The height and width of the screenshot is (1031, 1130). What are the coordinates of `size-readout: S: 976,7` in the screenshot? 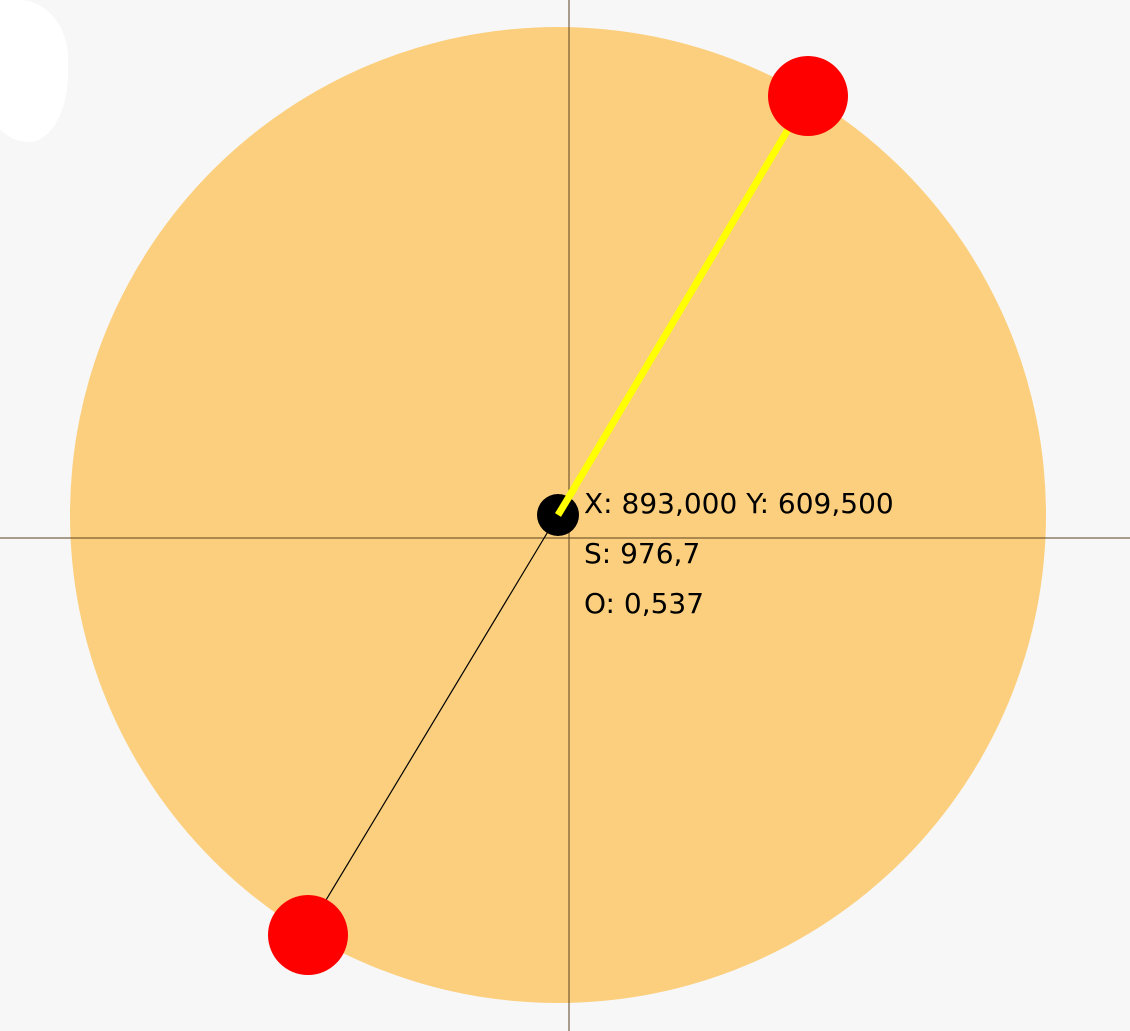 It's located at (642, 553).